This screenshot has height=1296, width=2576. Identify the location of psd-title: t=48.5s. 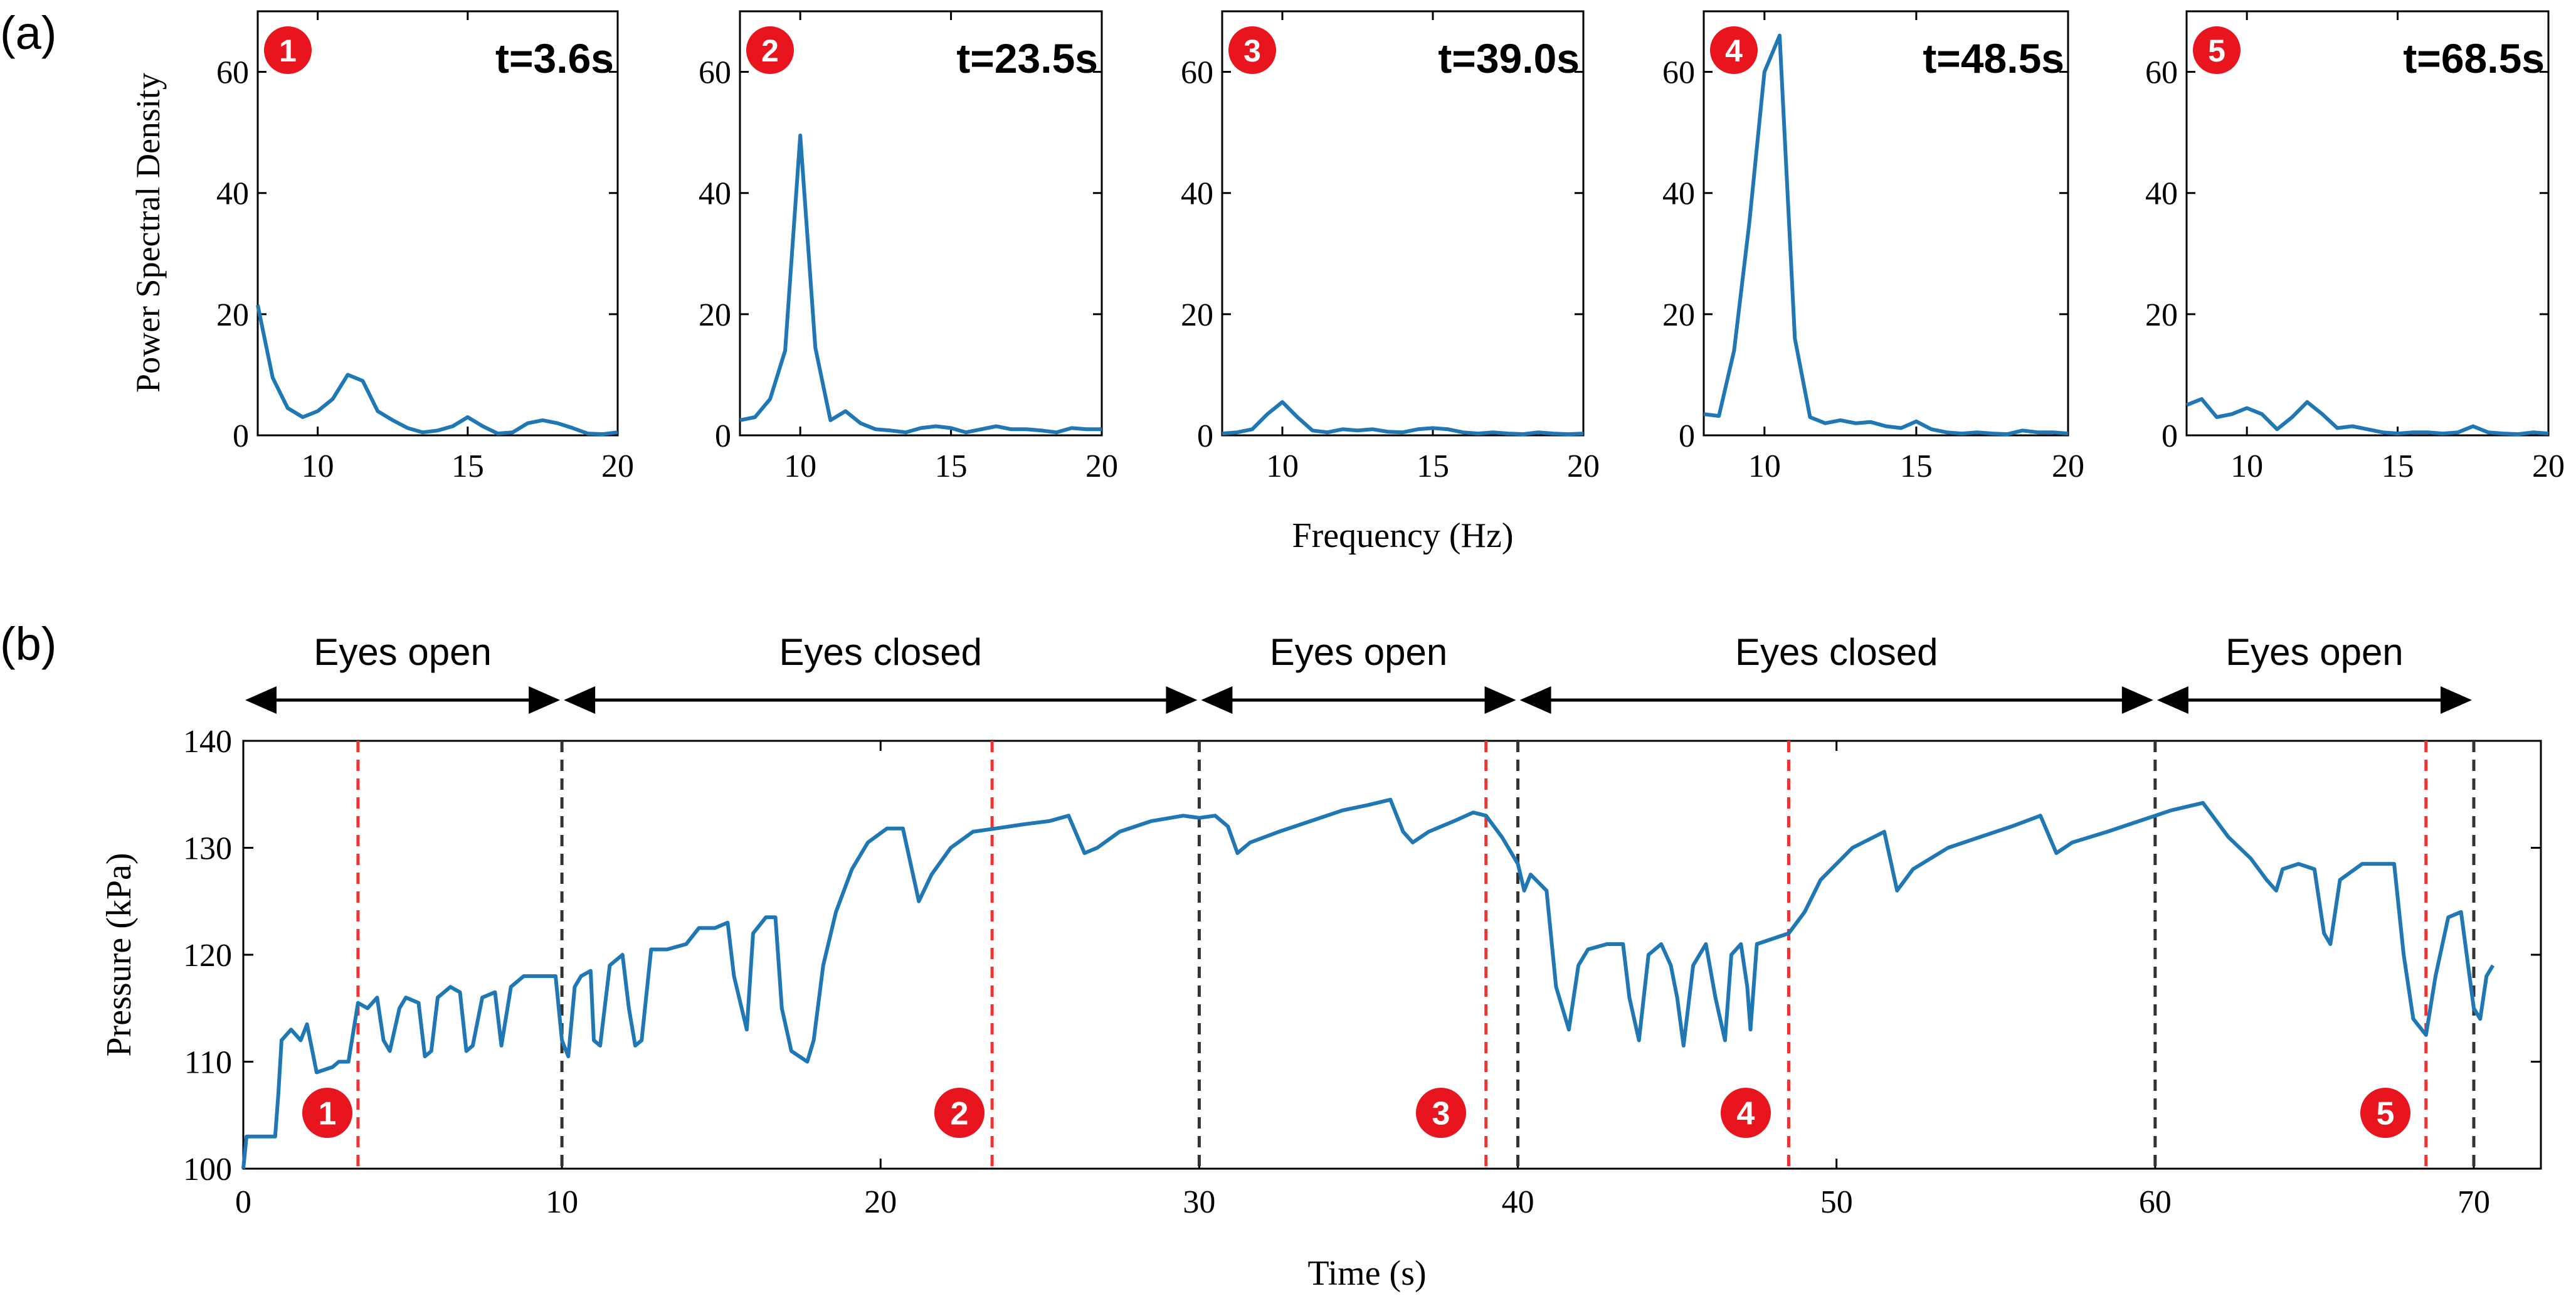
(1993, 58).